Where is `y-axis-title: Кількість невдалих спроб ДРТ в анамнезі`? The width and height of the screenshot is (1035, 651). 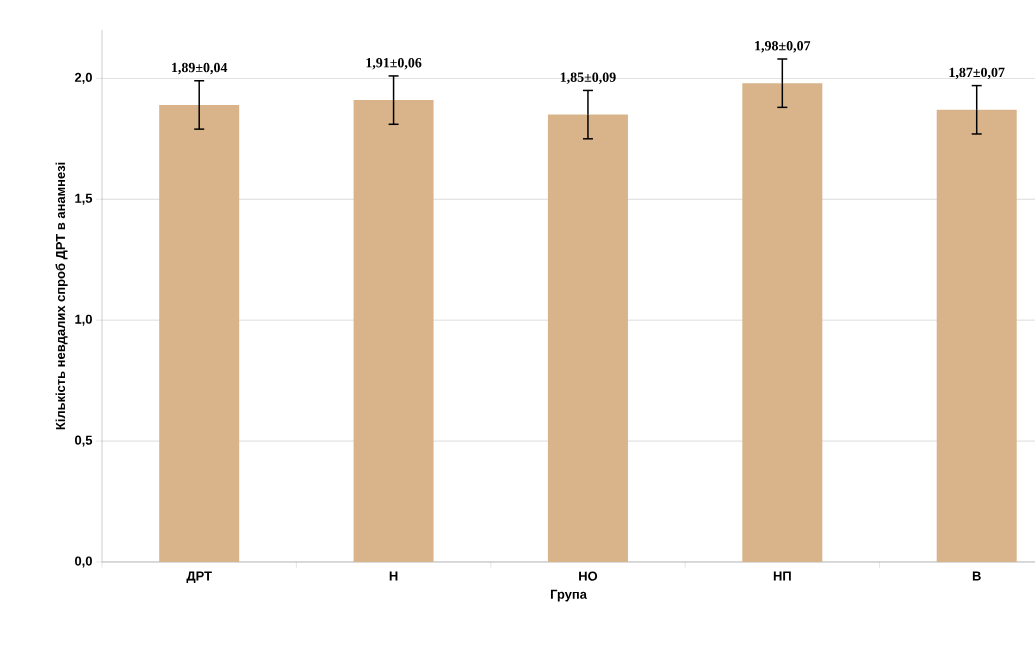
y-axis-title: Кількість невдалих спроб ДРТ в анамнезі is located at coordinates (61, 296).